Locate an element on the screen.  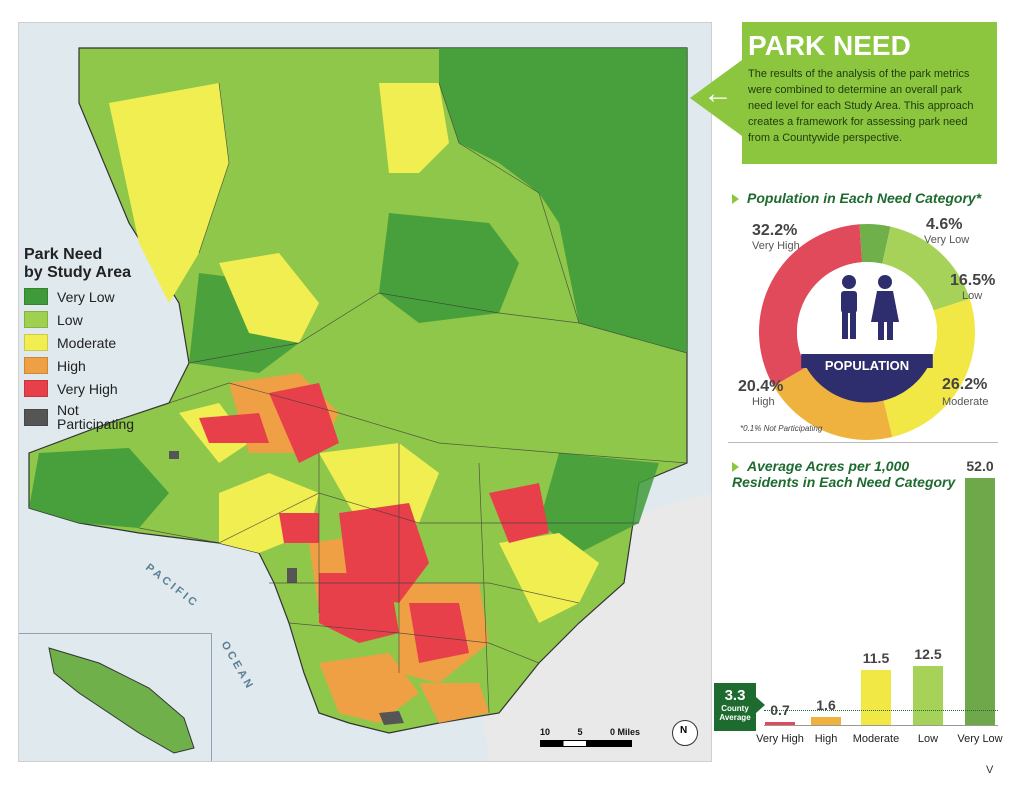
catalina-island-inset is located at coordinates (121, 700).